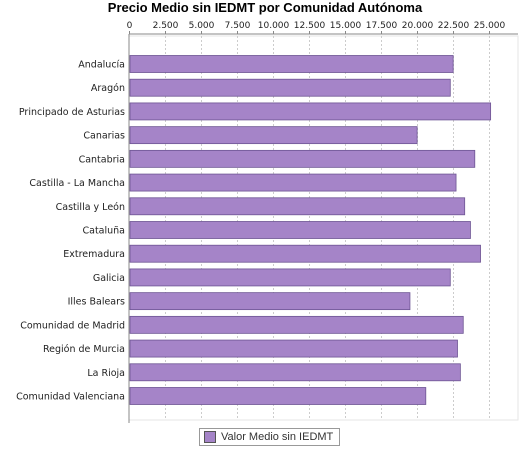 The image size is (525, 450). Describe the element at coordinates (310, 26) in the screenshot. I see `x-tick-label: 12.500` at that location.